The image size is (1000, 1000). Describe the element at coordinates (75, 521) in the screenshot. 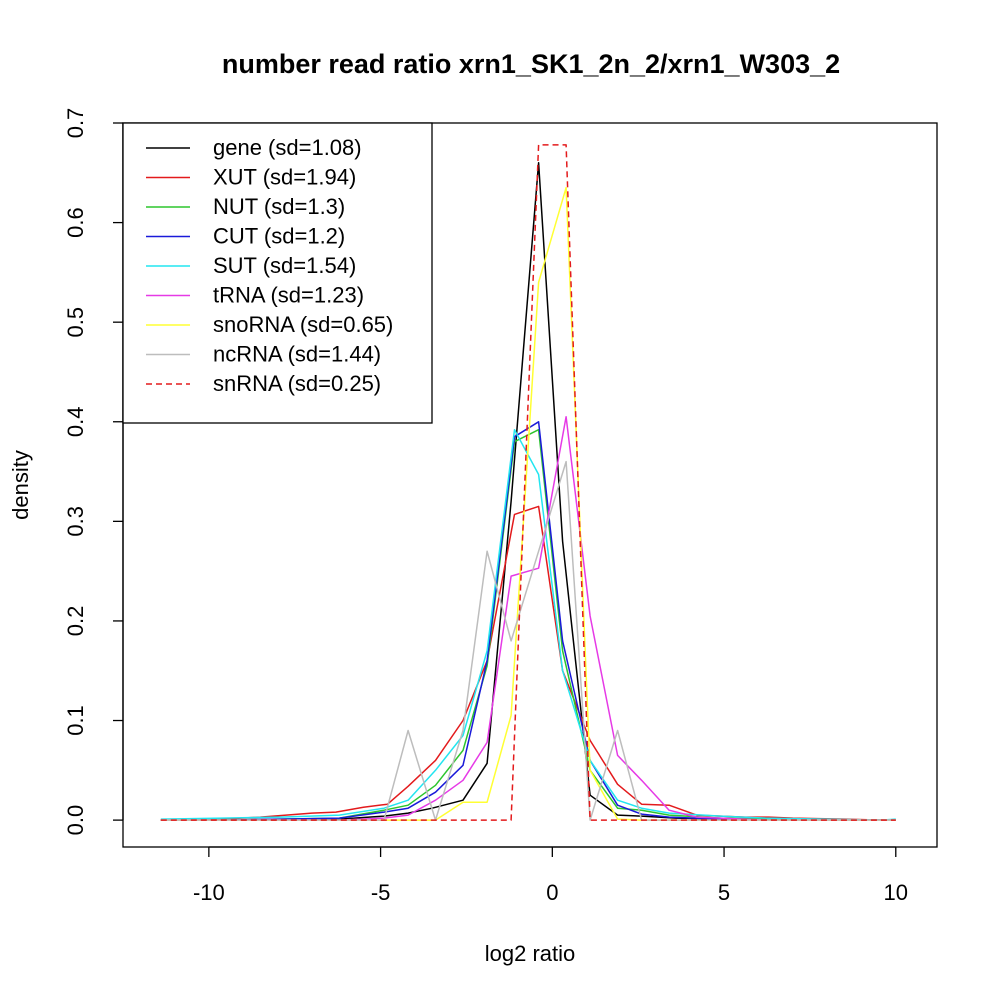

I see `y-tick-label-3: 0.3` at that location.